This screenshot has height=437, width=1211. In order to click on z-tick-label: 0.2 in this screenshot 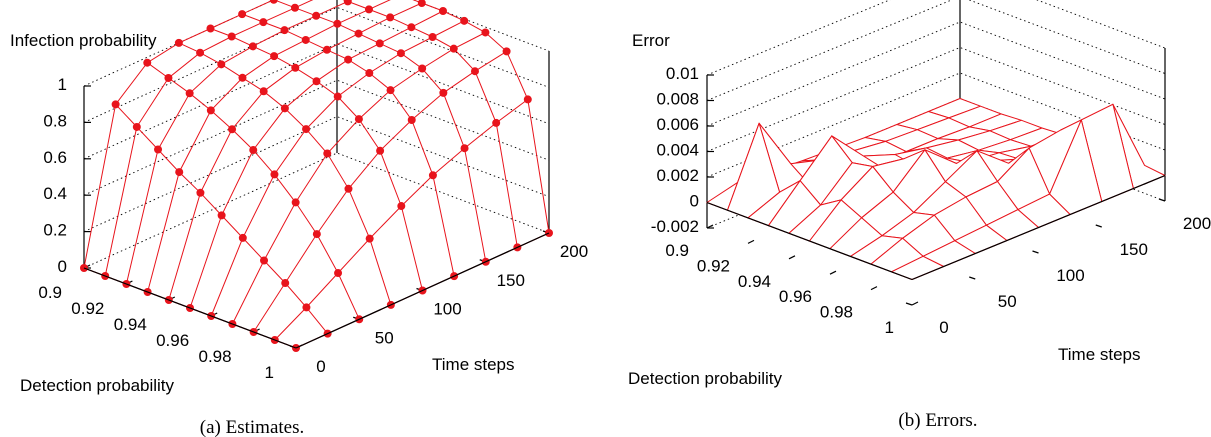, I will do `click(55, 230)`.